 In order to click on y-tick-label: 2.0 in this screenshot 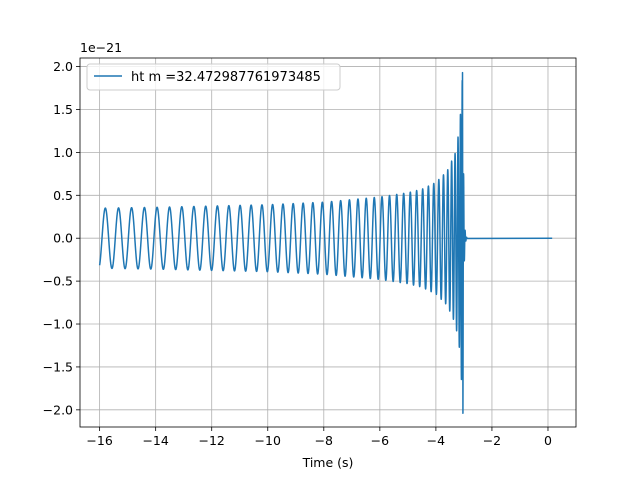, I will do `click(63, 66)`.